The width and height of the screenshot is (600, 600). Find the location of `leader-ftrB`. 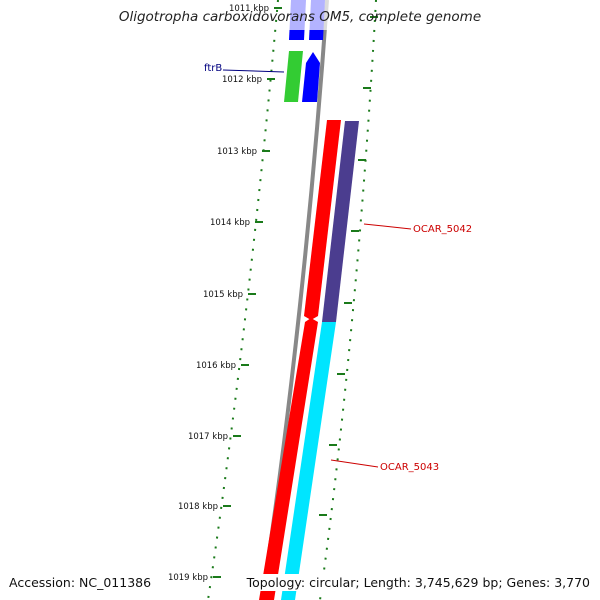

leader-ftrB is located at coordinates (253, 71).